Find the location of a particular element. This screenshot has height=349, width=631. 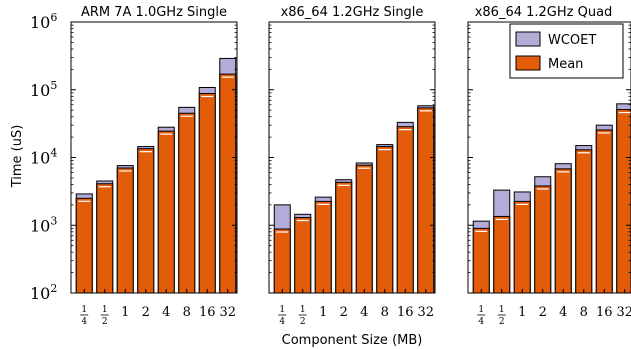

y-axis-label: Time (uS) is located at coordinates (17, 157).